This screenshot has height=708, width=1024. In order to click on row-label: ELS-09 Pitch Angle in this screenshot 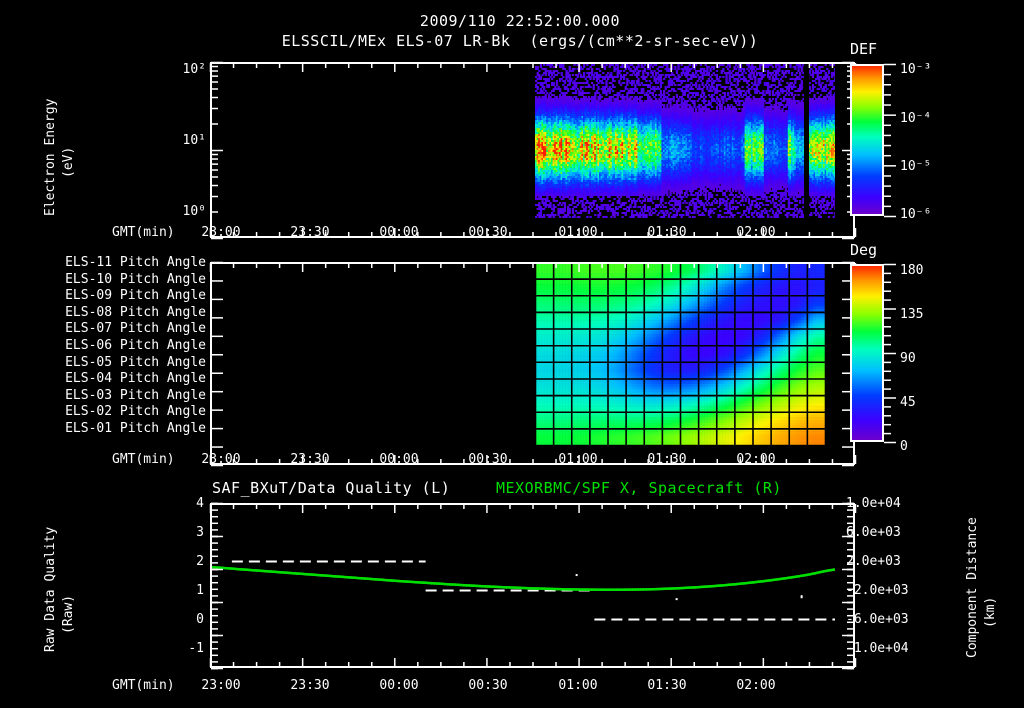, I will do `click(135, 296)`.